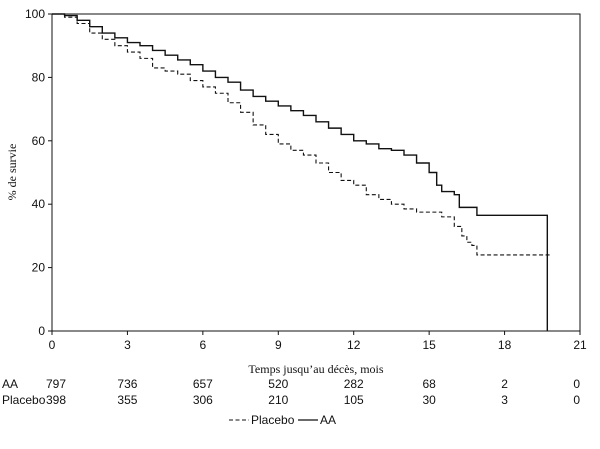 Image resolution: width=600 pixels, height=449 pixels. What do you see at coordinates (203, 345) in the screenshot?
I see `x-tick-label: 6` at bounding box center [203, 345].